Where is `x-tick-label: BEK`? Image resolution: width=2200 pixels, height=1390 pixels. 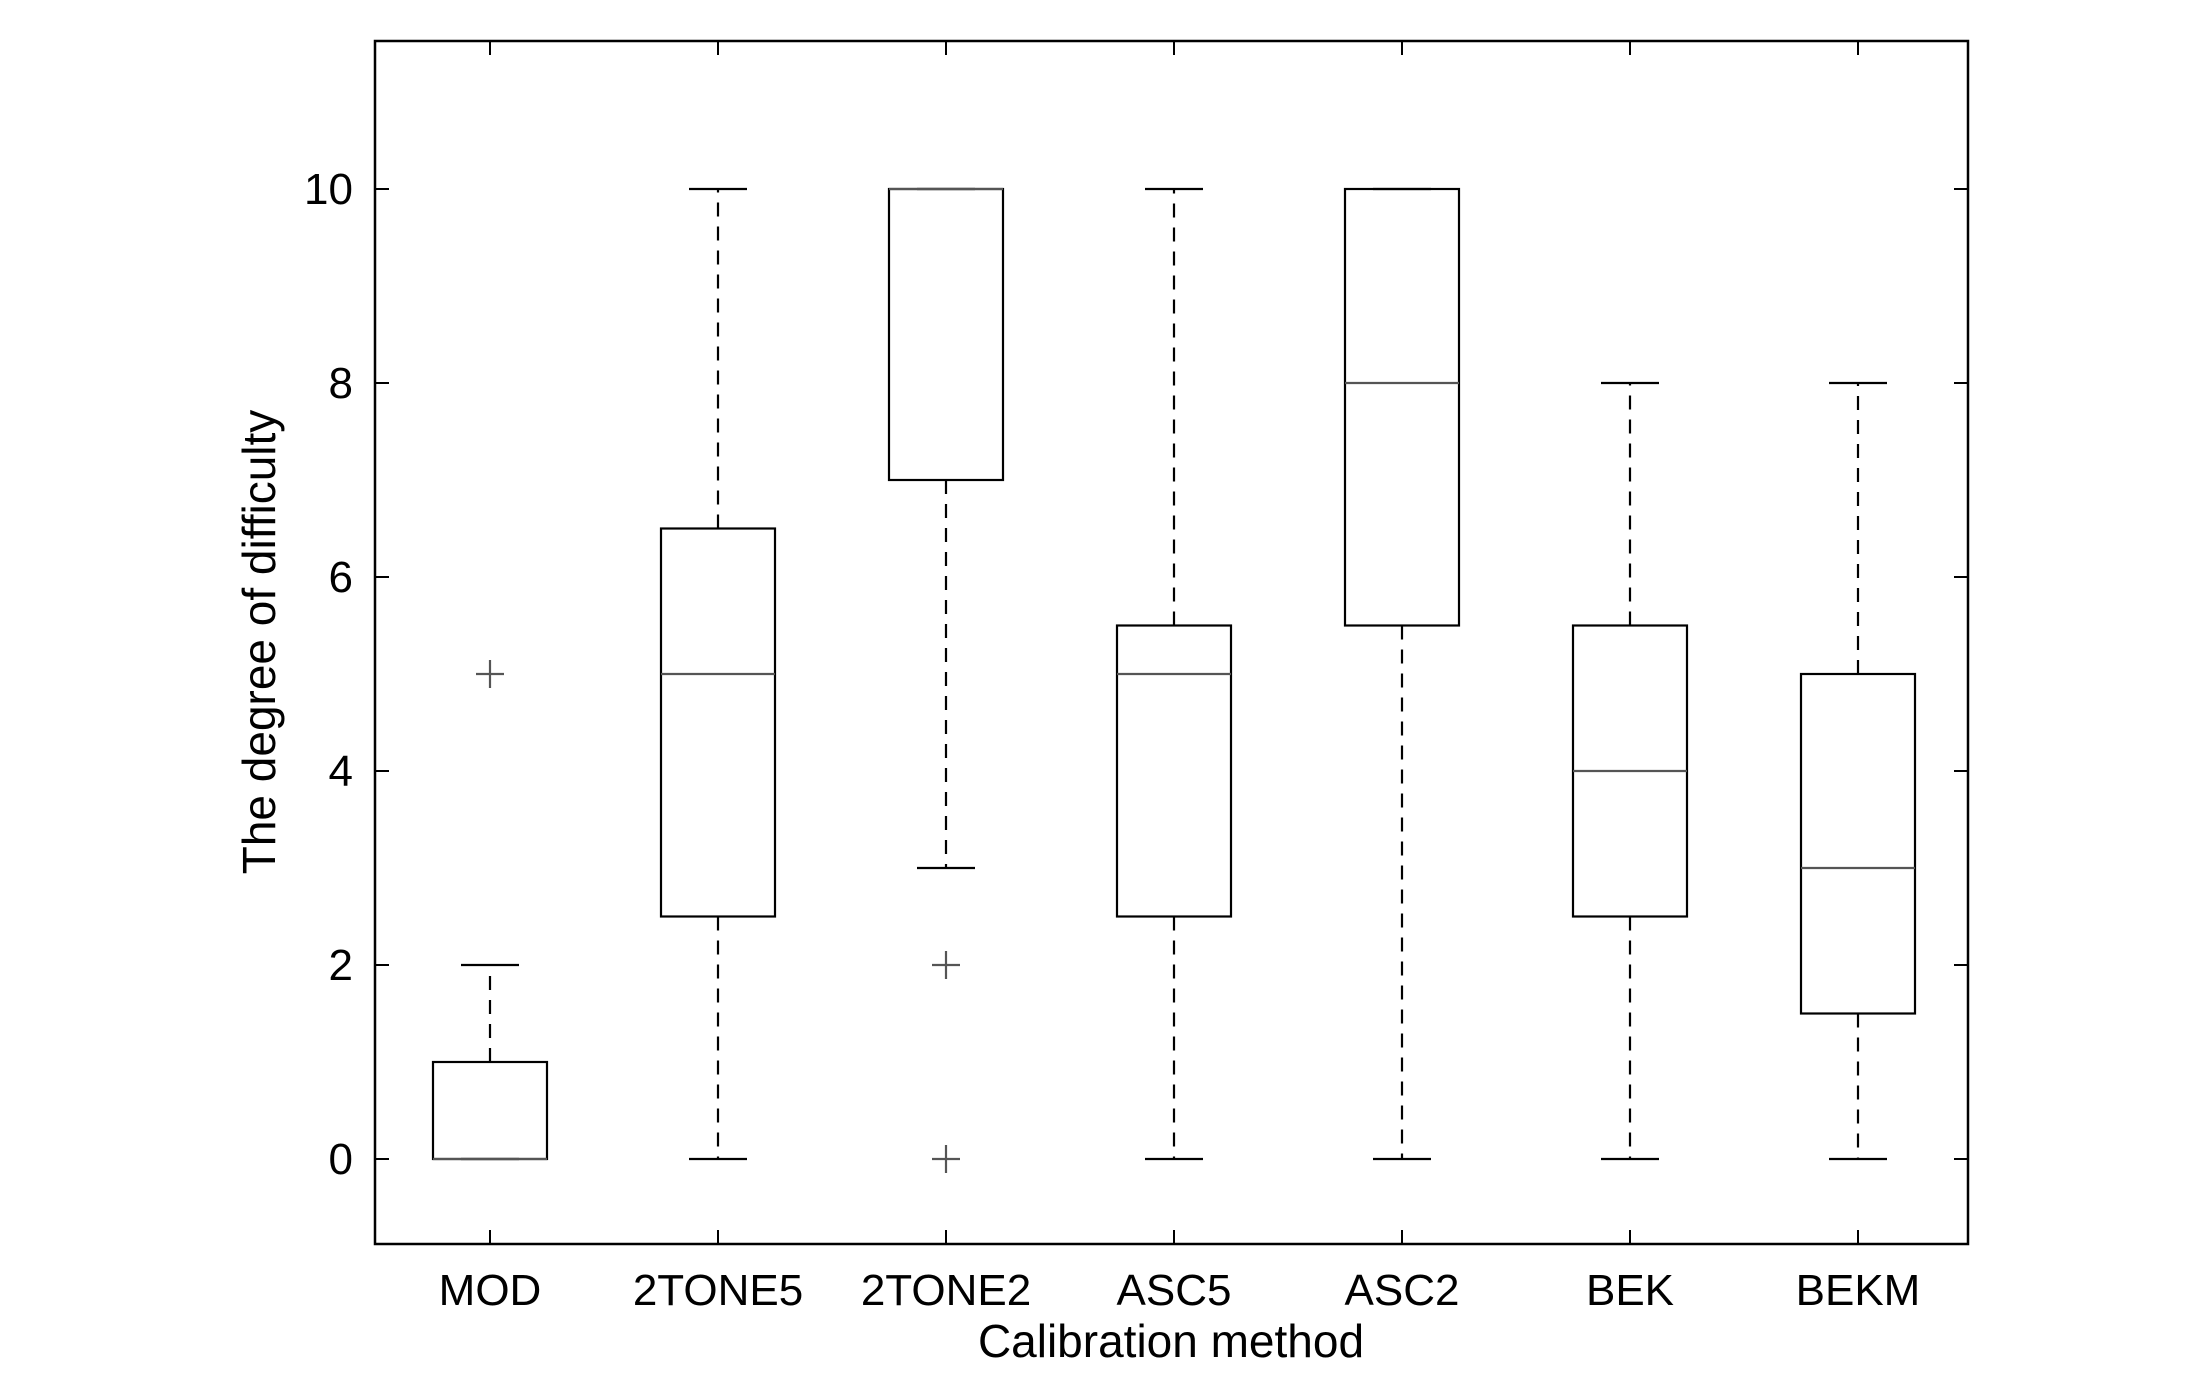 x-tick-label: BEK is located at coordinates (1630, 1290).